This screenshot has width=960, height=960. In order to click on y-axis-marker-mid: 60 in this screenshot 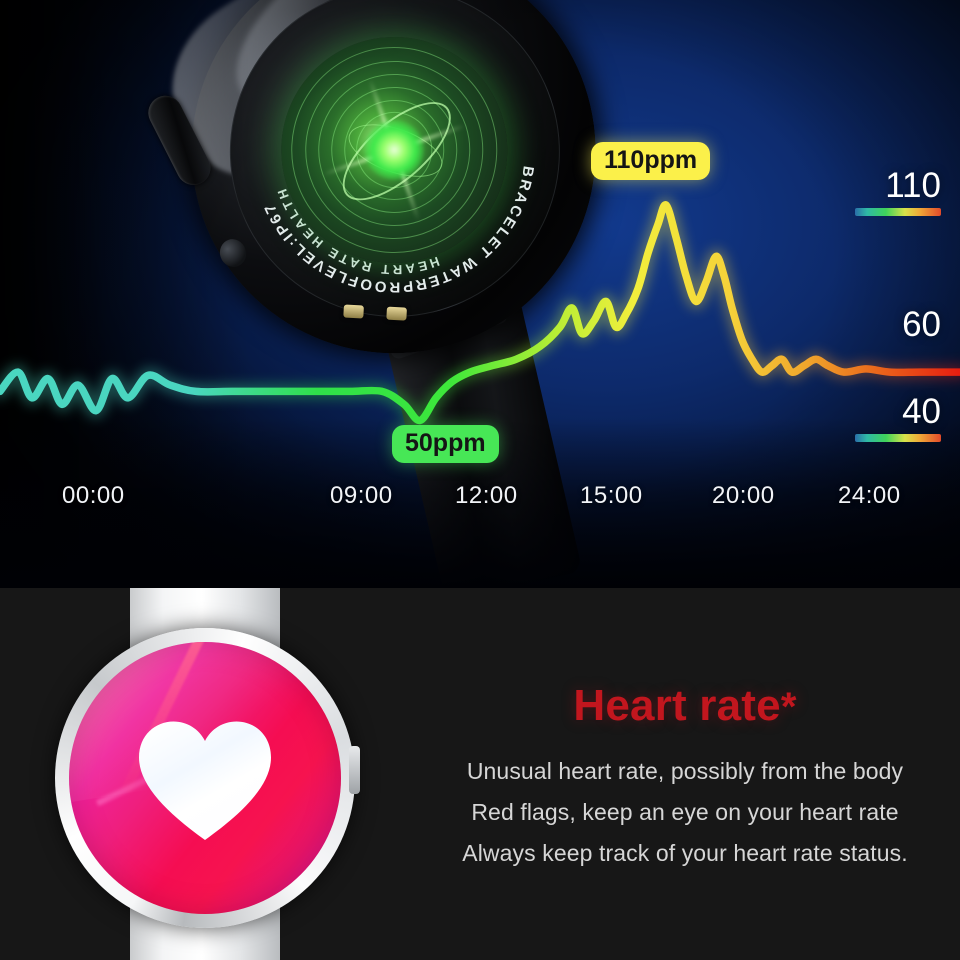, I will do `click(898, 324)`.